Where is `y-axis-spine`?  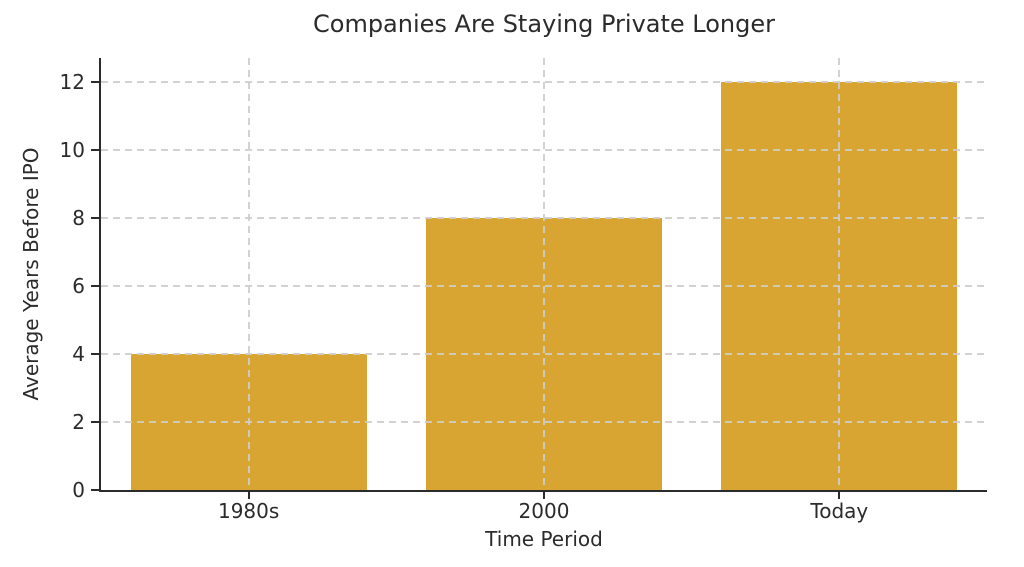 y-axis-spine is located at coordinates (100, 275).